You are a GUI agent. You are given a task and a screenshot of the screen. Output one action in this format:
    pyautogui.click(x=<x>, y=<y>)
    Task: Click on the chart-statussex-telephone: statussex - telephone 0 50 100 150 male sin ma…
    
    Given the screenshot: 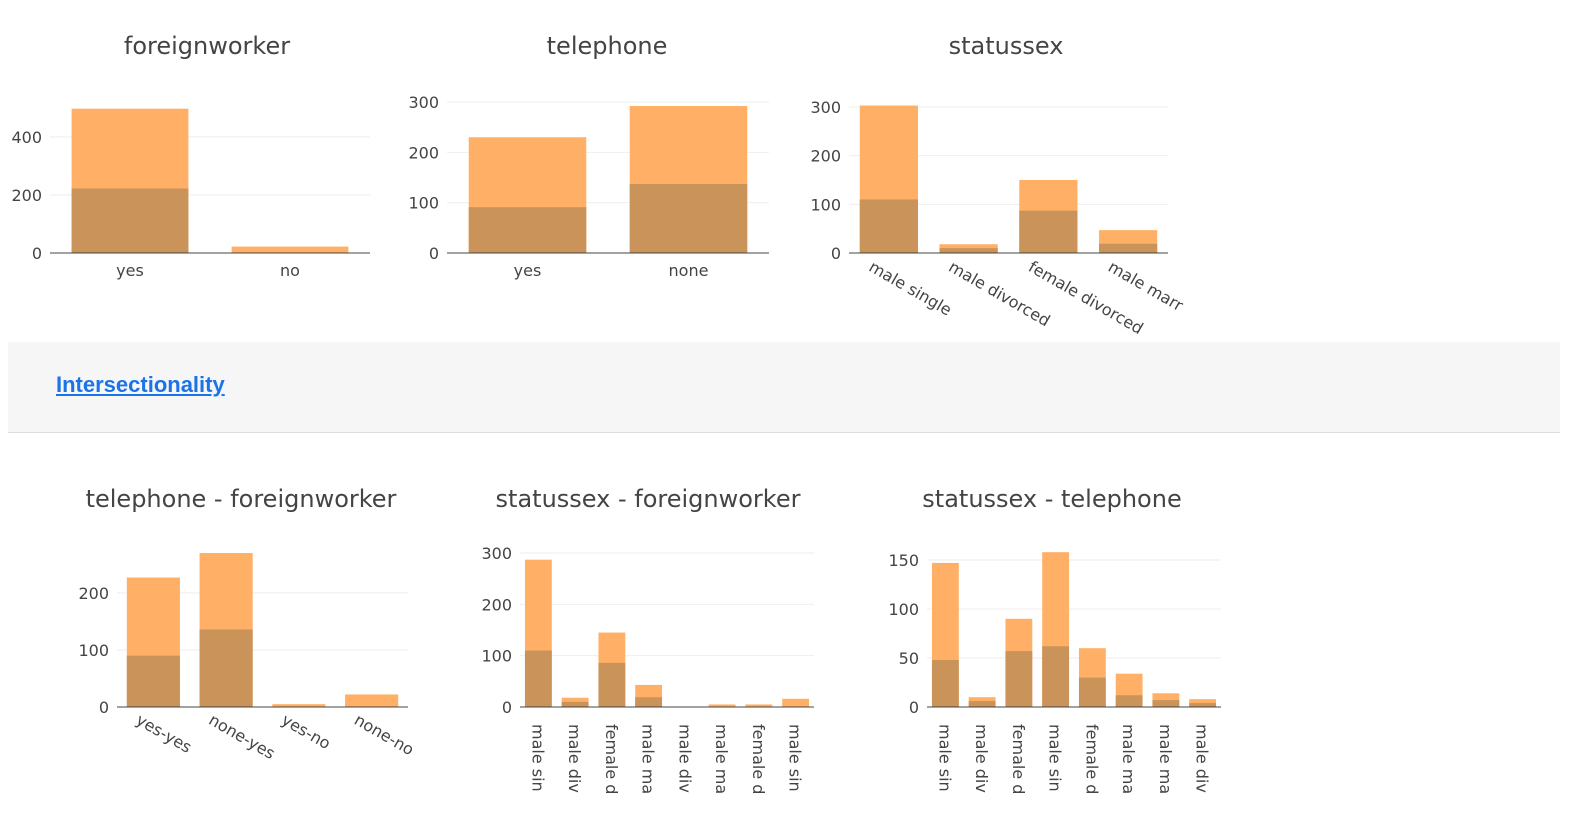 What is the action you would take?
    pyautogui.click(x=1054, y=639)
    